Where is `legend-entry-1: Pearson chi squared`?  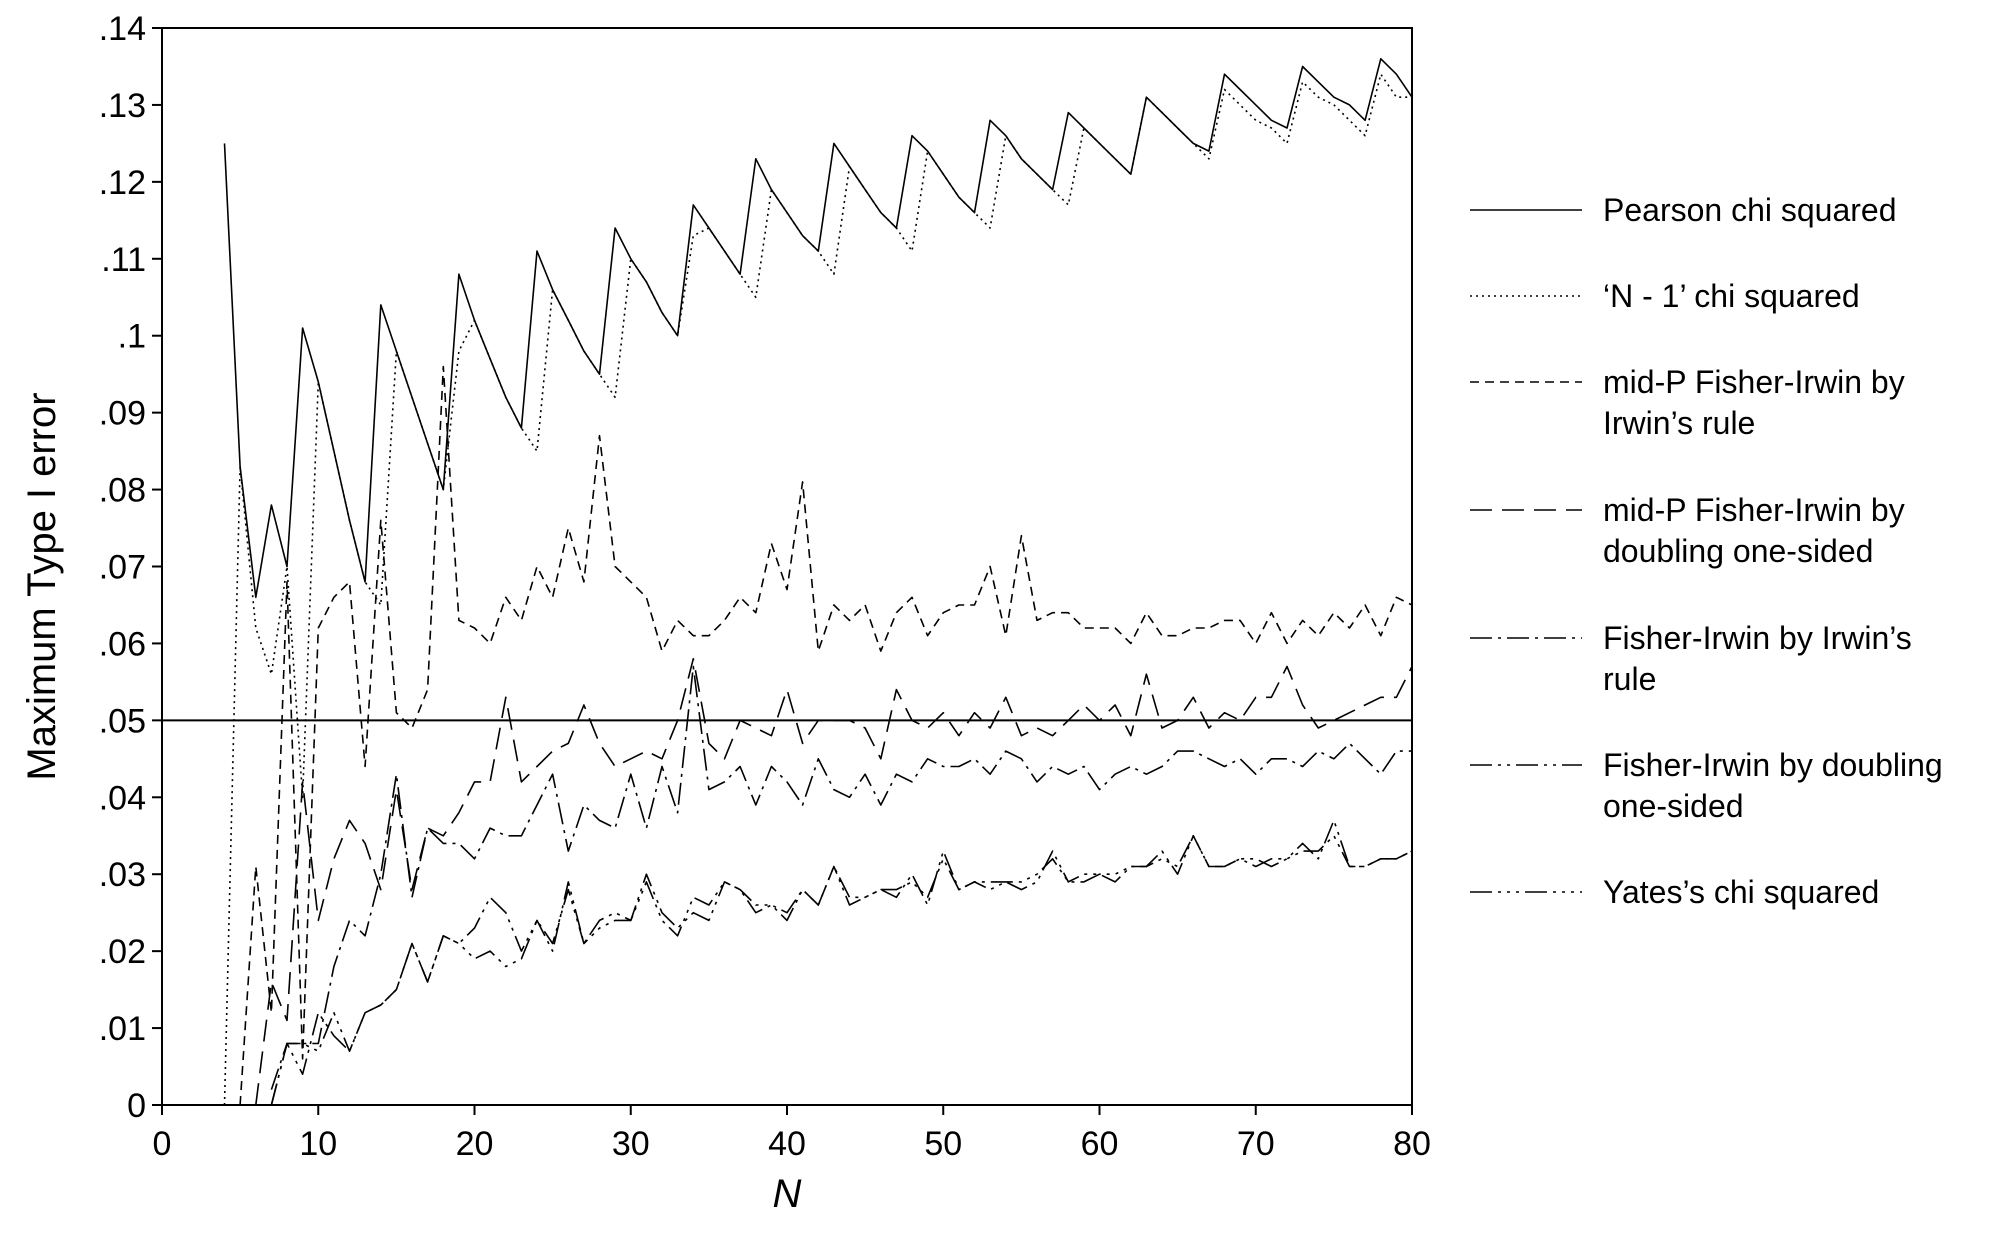 legend-entry-1: Pearson chi squared is located at coordinates (1683, 210).